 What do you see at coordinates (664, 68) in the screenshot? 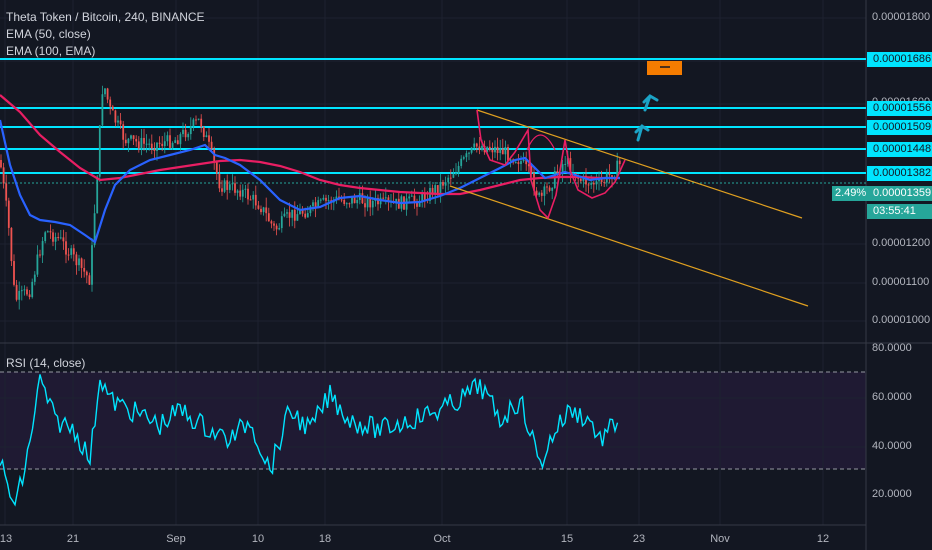
I see `target-box` at bounding box center [664, 68].